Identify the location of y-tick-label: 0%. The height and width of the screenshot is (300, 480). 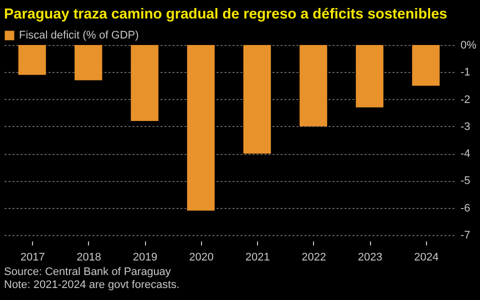
(468, 46).